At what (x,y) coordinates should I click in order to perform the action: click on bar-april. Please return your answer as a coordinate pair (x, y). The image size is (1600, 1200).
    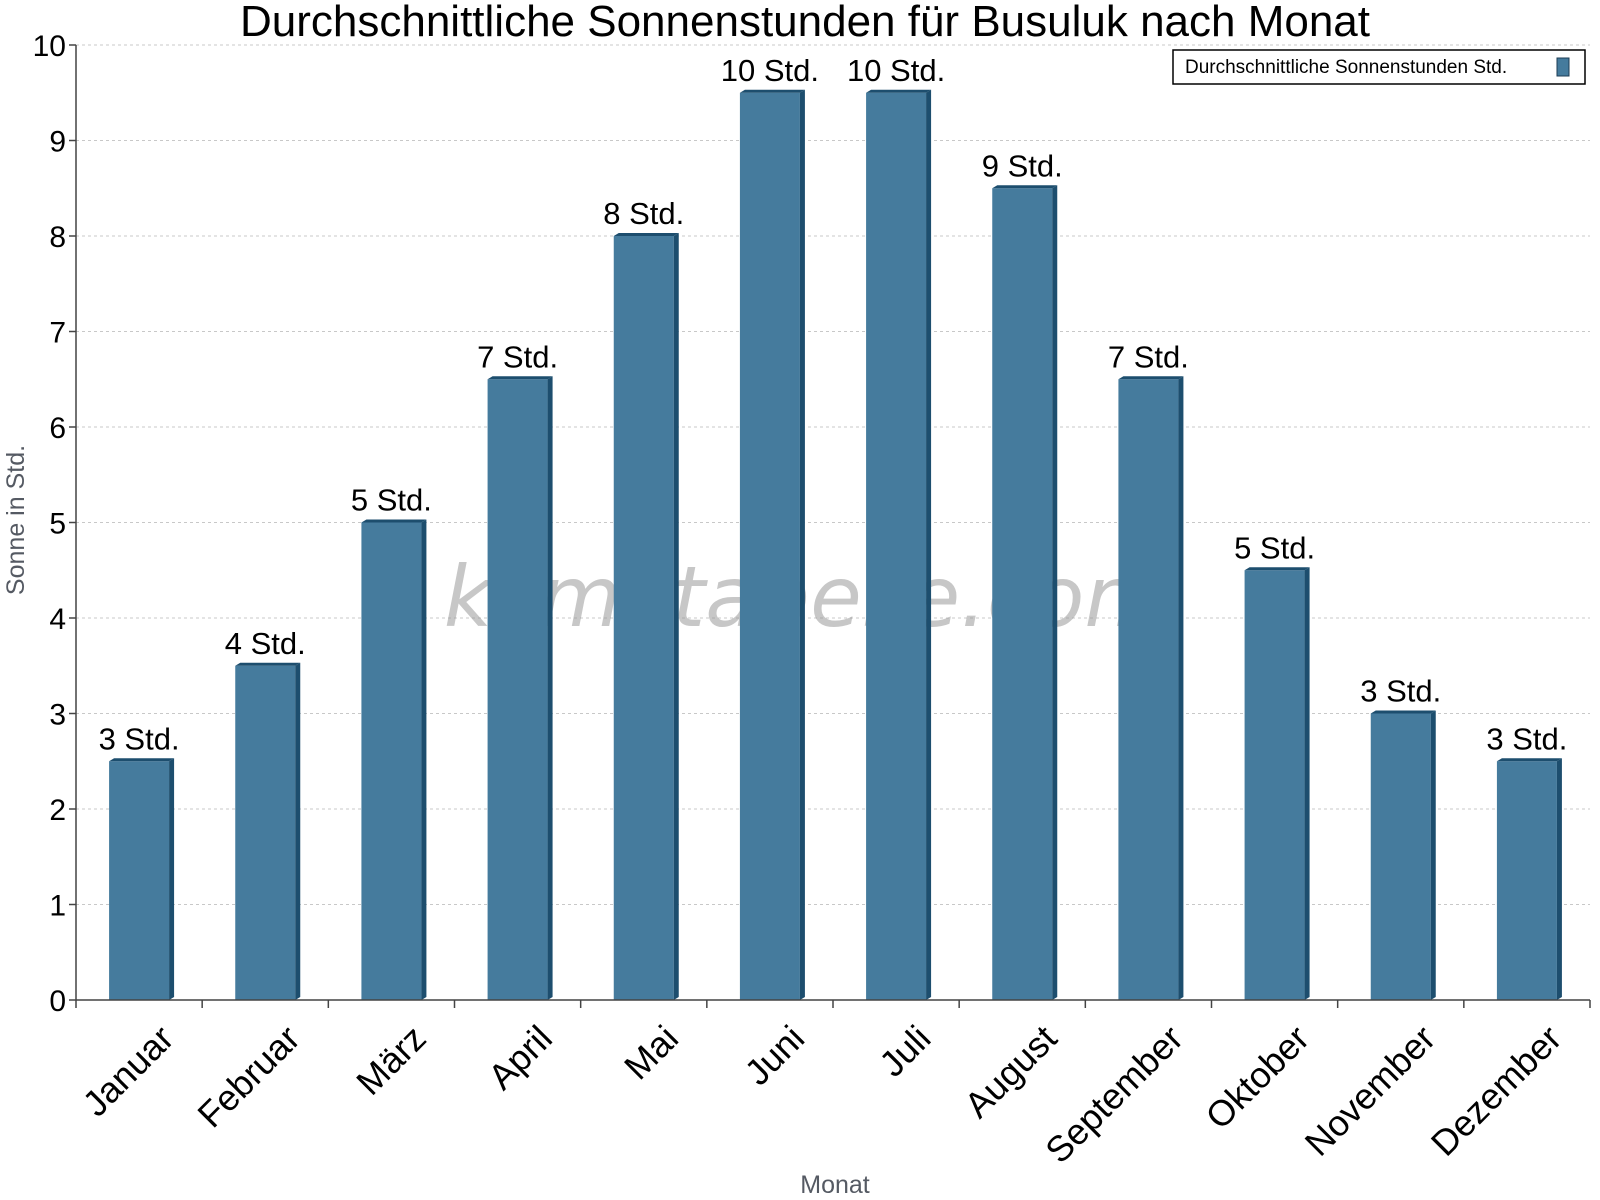
    Looking at the image, I should click on (520, 688).